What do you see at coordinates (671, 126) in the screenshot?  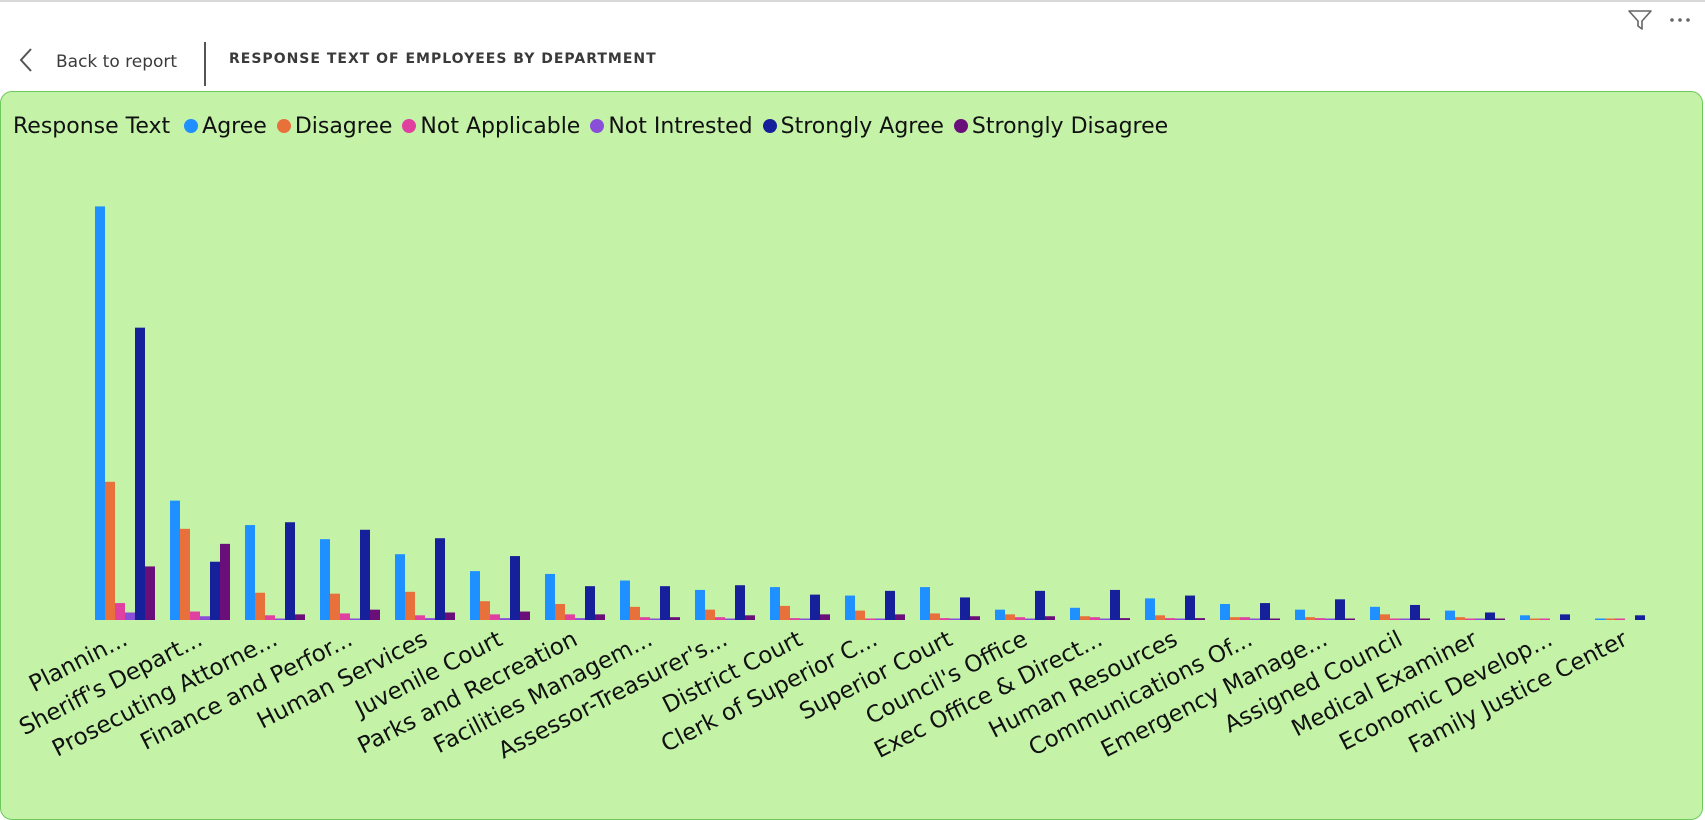 I see `legend-item-not-intrested: Not Intrested` at bounding box center [671, 126].